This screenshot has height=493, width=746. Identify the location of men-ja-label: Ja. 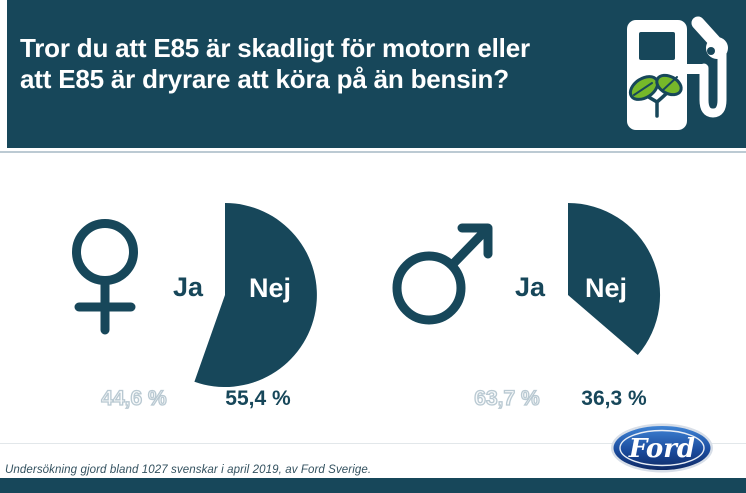
(530, 287).